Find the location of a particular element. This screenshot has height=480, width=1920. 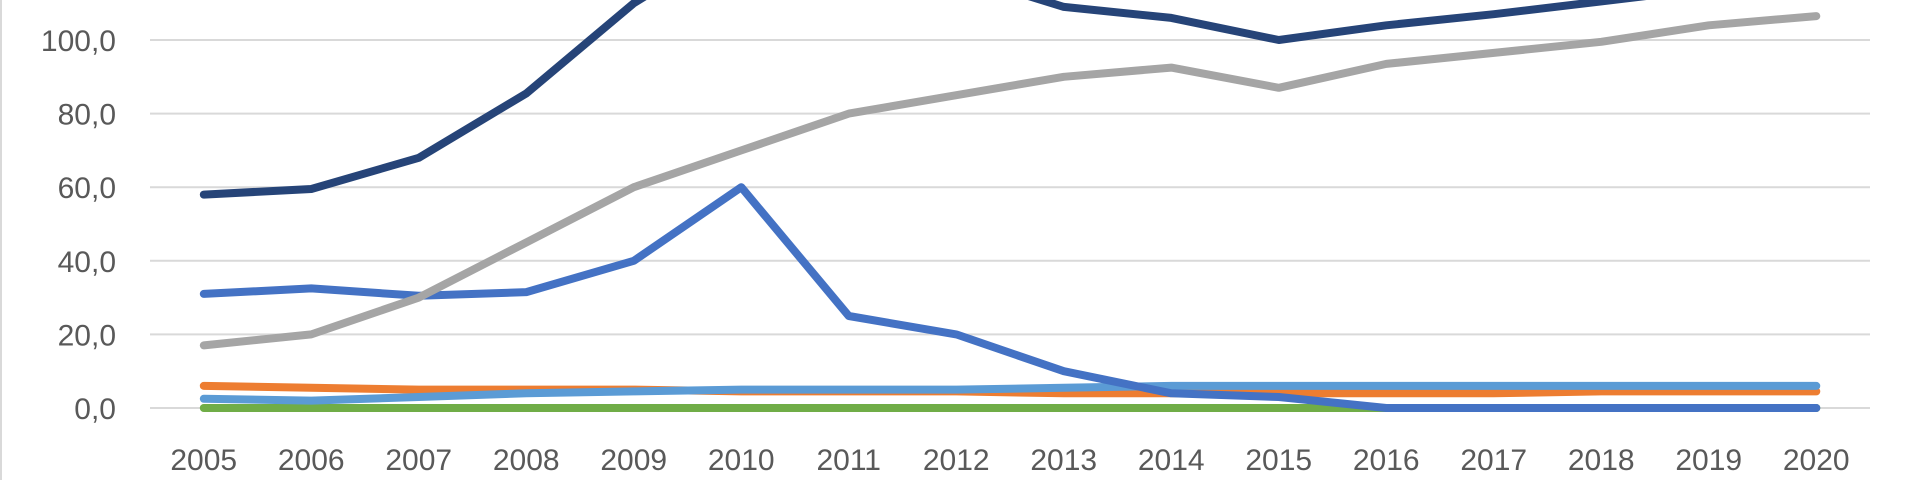

y-tick-label: 100,0 is located at coordinates (78, 41).